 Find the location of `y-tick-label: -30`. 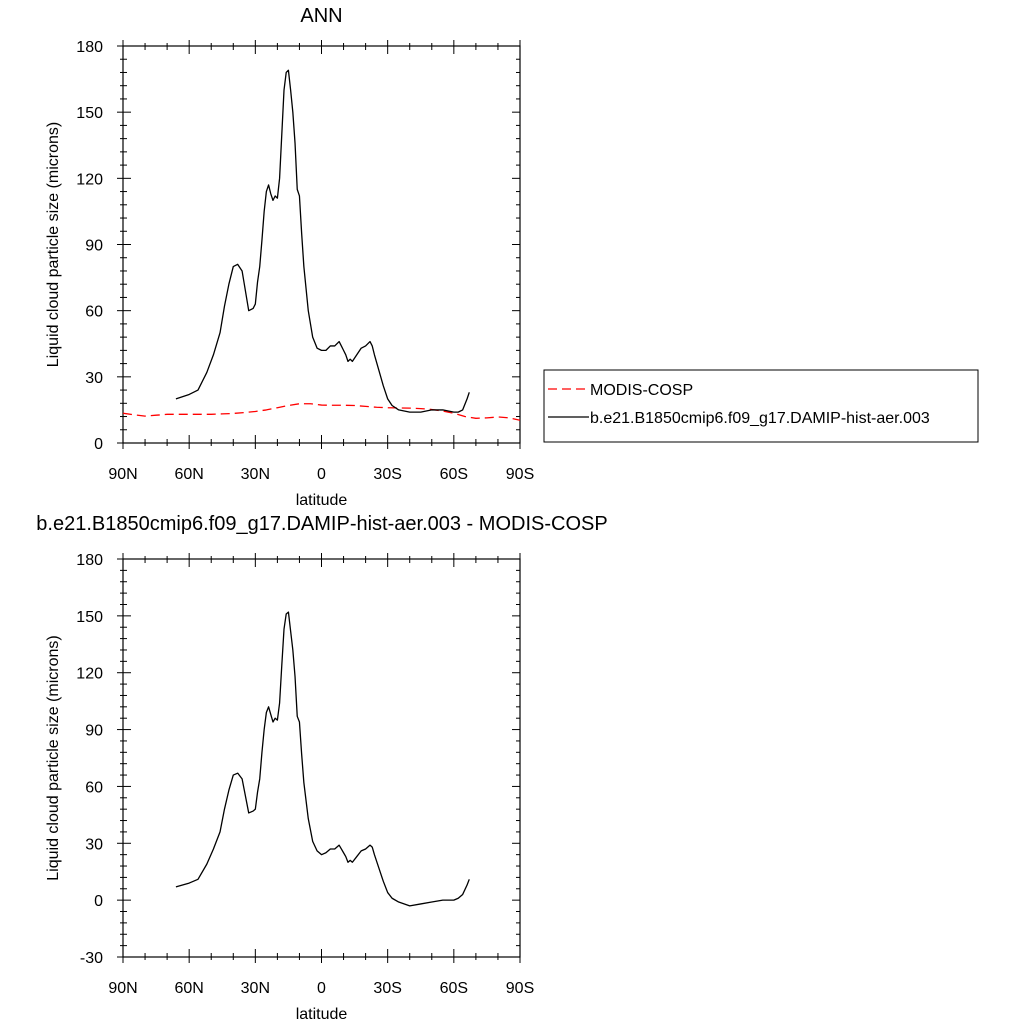

y-tick-label: -30 is located at coordinates (91, 958).